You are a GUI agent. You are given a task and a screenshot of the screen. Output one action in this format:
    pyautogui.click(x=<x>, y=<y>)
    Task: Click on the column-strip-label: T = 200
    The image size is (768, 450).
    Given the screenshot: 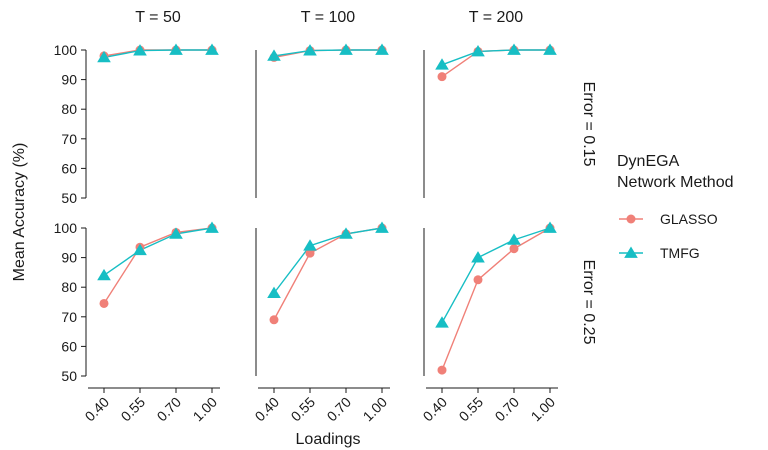 What is the action you would take?
    pyautogui.click(x=496, y=17)
    